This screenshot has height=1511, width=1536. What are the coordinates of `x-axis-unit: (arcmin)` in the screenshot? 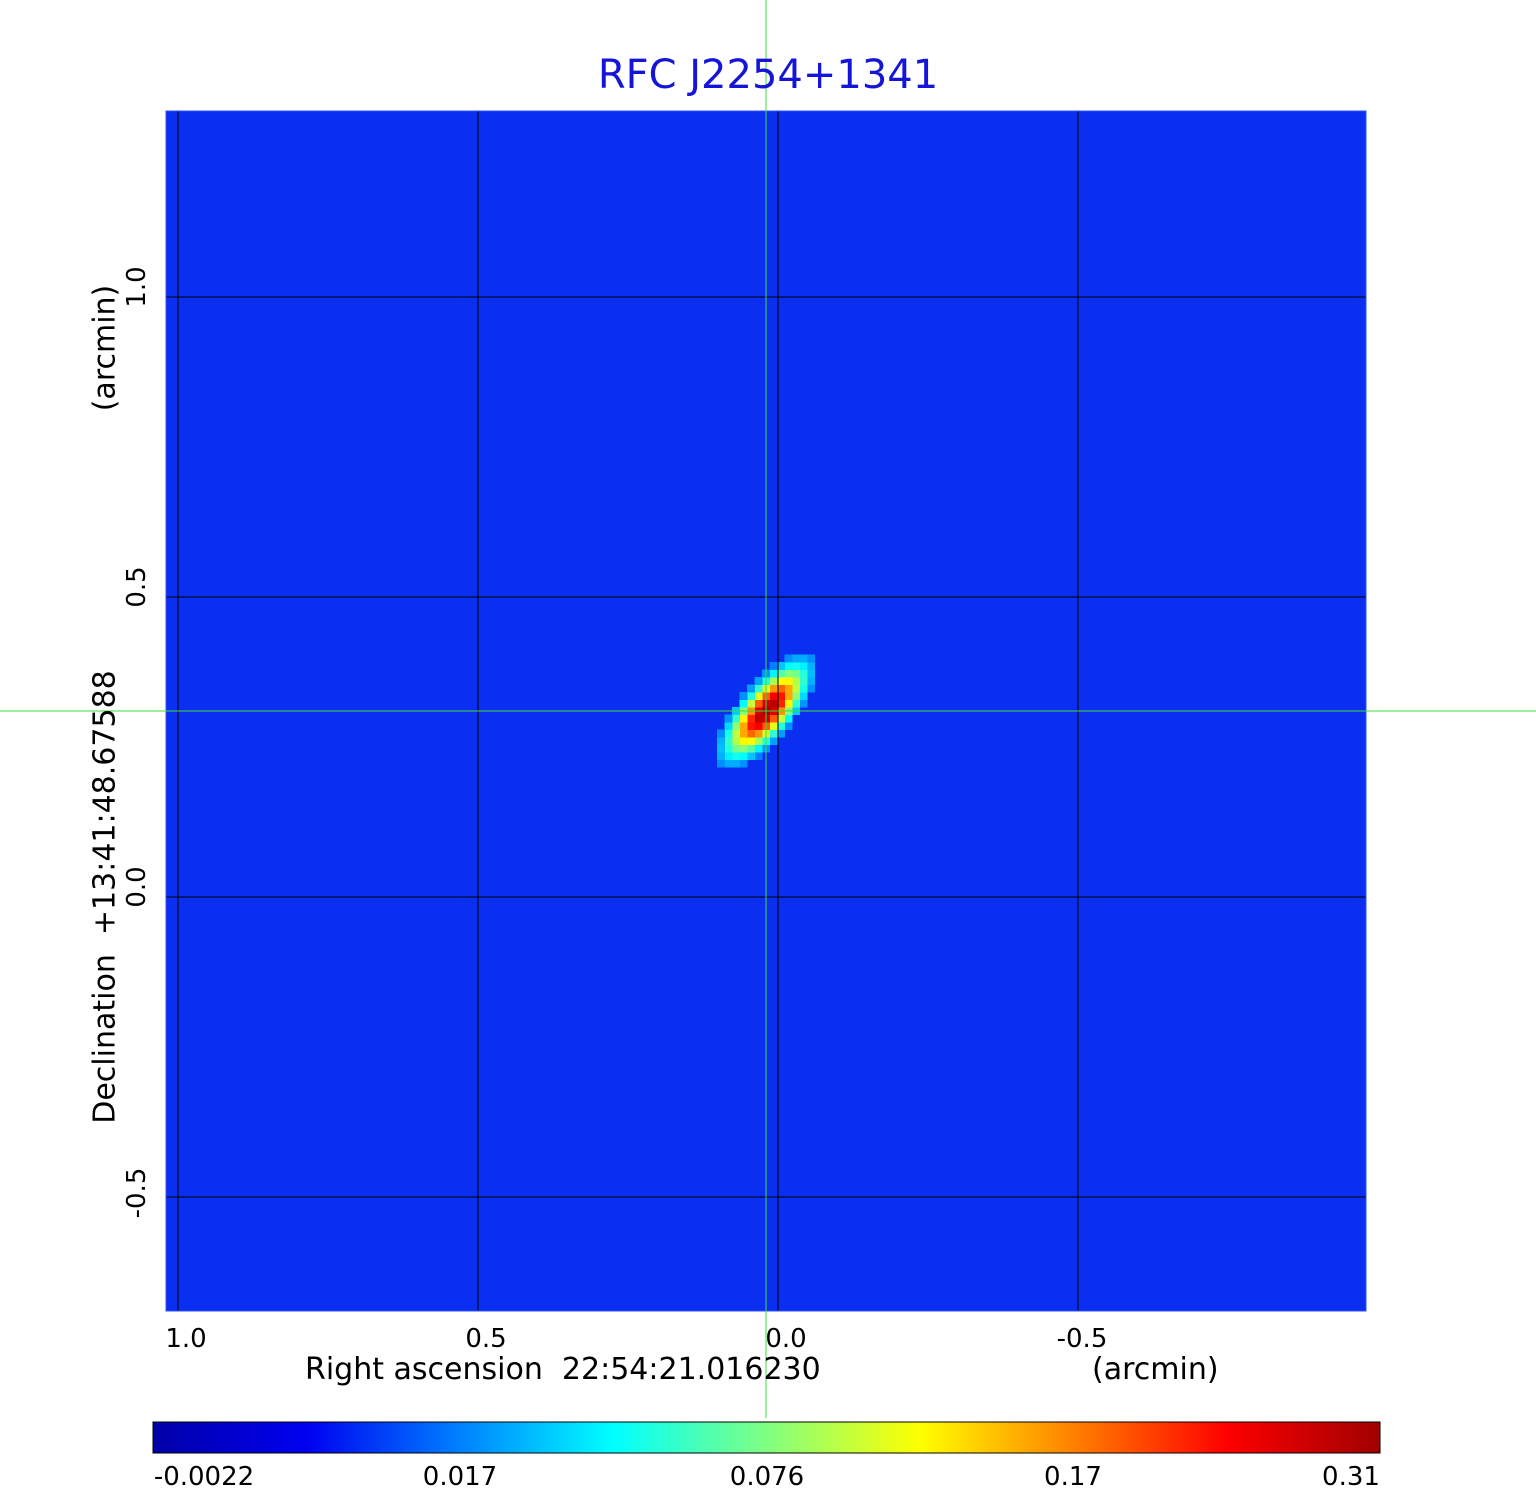 It's located at (1155, 1369).